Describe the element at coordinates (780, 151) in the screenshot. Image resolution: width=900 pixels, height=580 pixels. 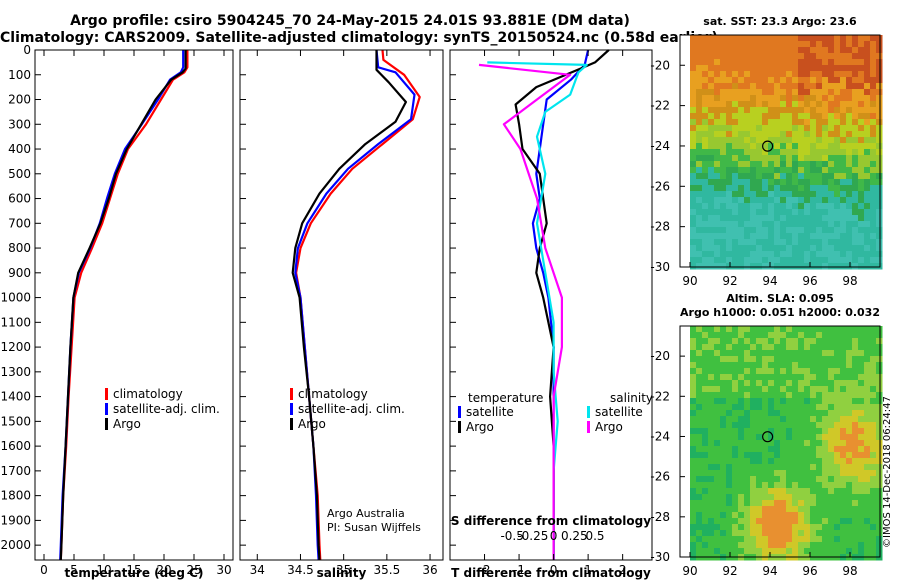
I see `map-frame` at that location.